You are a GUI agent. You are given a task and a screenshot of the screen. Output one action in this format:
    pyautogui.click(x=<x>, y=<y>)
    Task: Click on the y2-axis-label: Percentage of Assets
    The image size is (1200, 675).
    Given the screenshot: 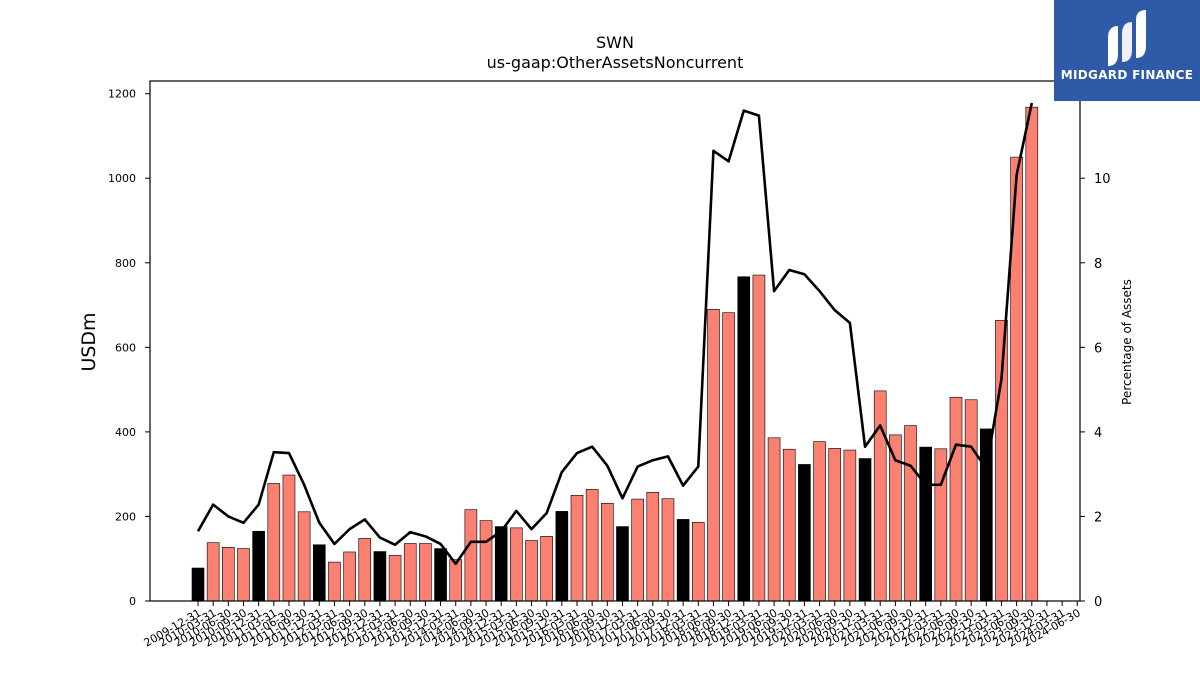 What is the action you would take?
    pyautogui.click(x=1127, y=342)
    